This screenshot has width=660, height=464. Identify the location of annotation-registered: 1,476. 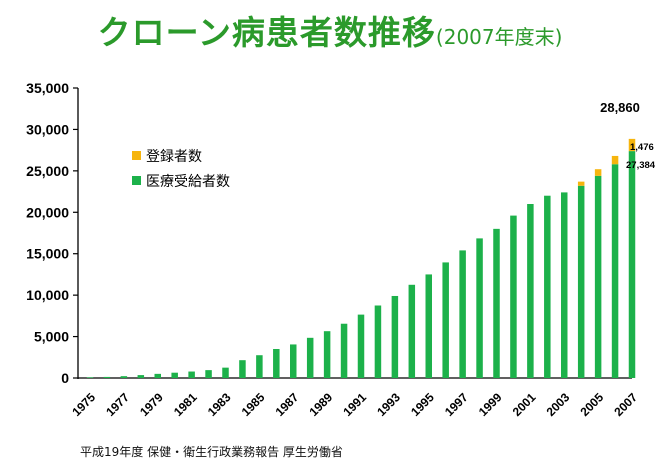
(642, 147).